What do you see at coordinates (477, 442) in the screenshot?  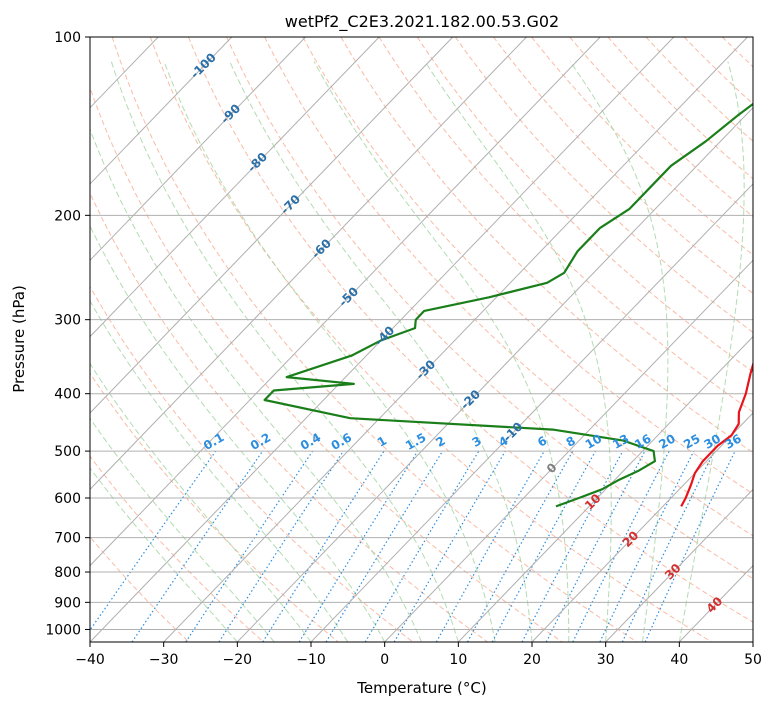 I see `mixing-ratio-label: 3` at bounding box center [477, 442].